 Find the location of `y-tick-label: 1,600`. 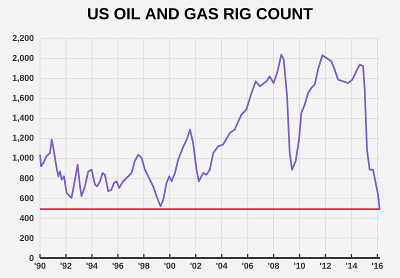

y-tick-label: 1,600 is located at coordinates (23, 98).